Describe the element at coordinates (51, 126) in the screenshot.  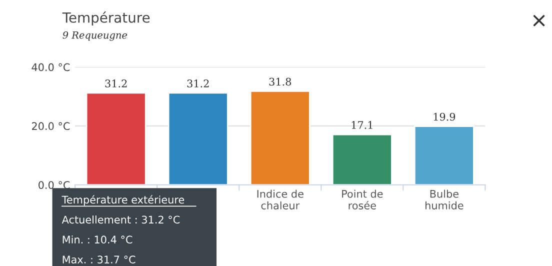
I see `y-tick-label: 20.0 °C` at that location.